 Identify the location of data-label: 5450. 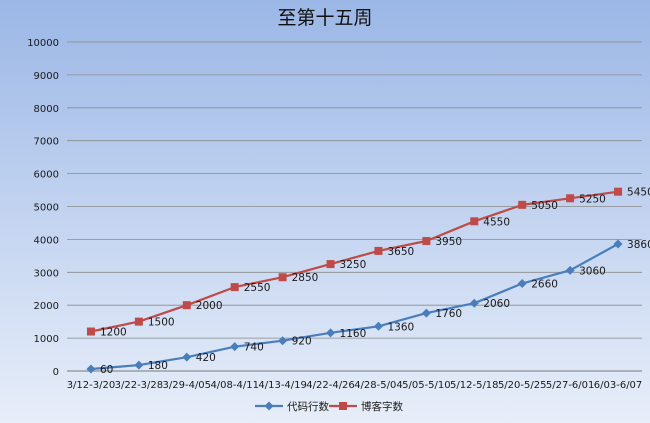
(638, 193).